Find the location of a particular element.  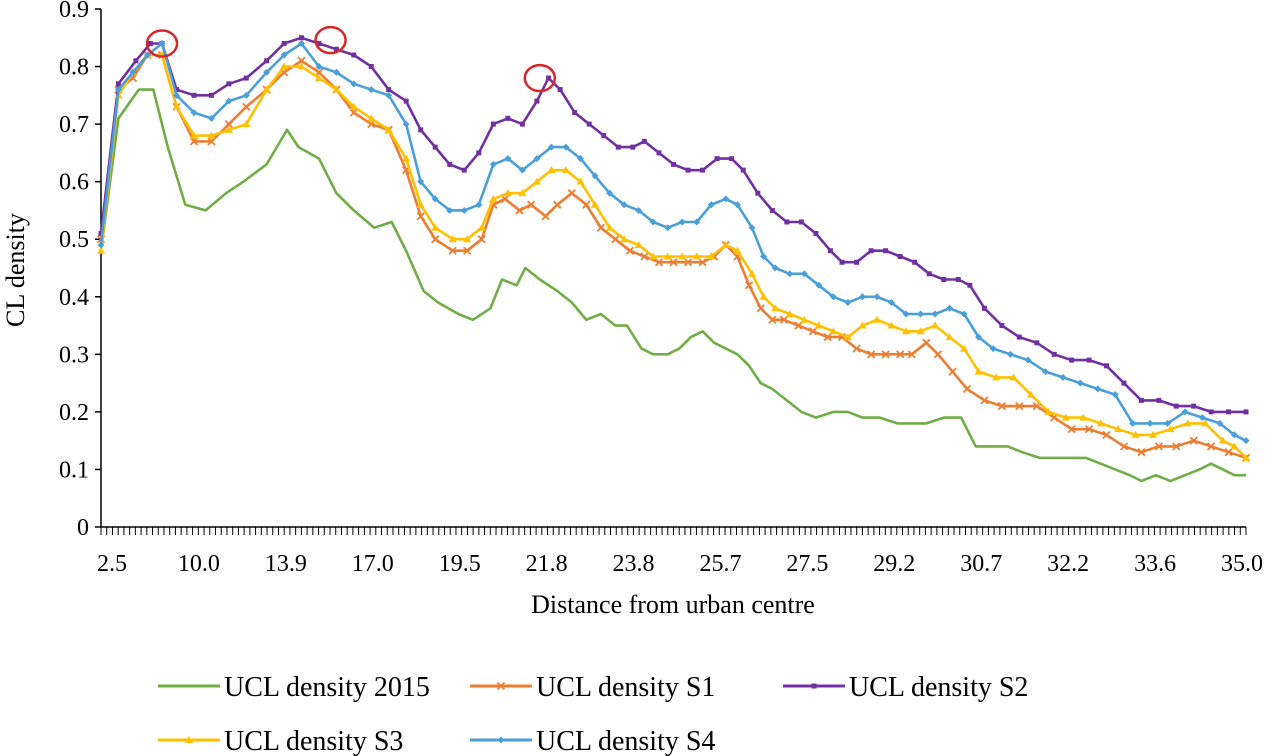

x-tick-label: 29.2 is located at coordinates (894, 564).